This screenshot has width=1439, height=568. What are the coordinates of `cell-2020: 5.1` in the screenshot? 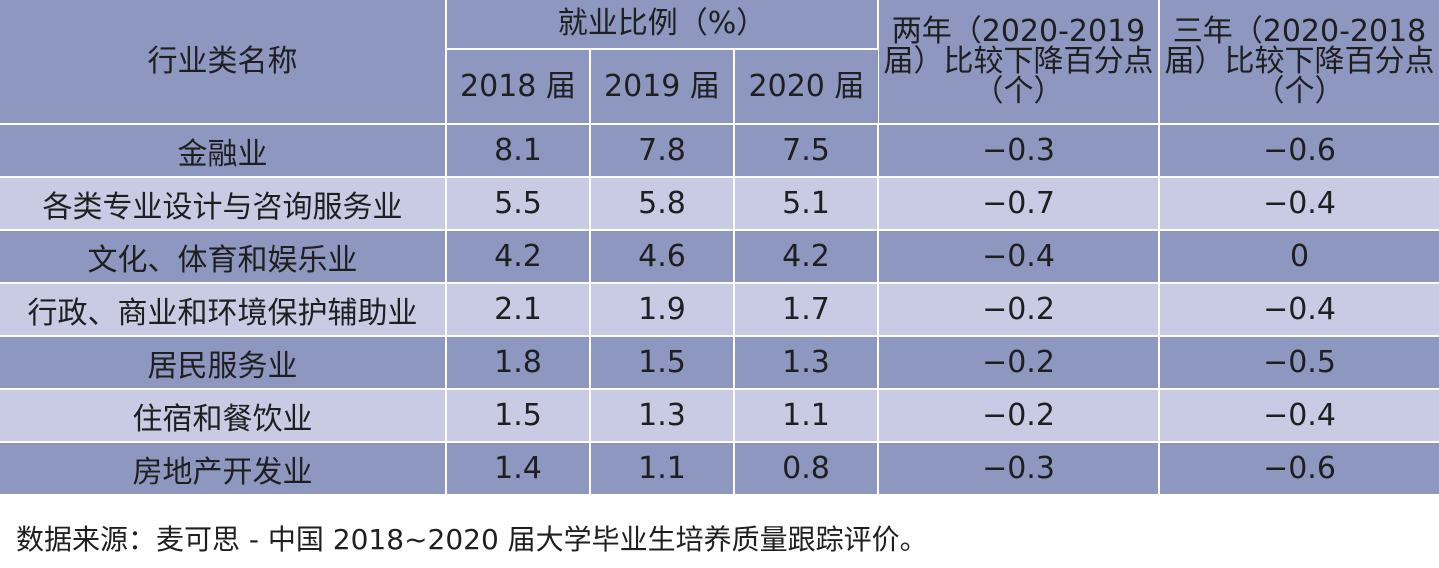 It's located at (806, 204).